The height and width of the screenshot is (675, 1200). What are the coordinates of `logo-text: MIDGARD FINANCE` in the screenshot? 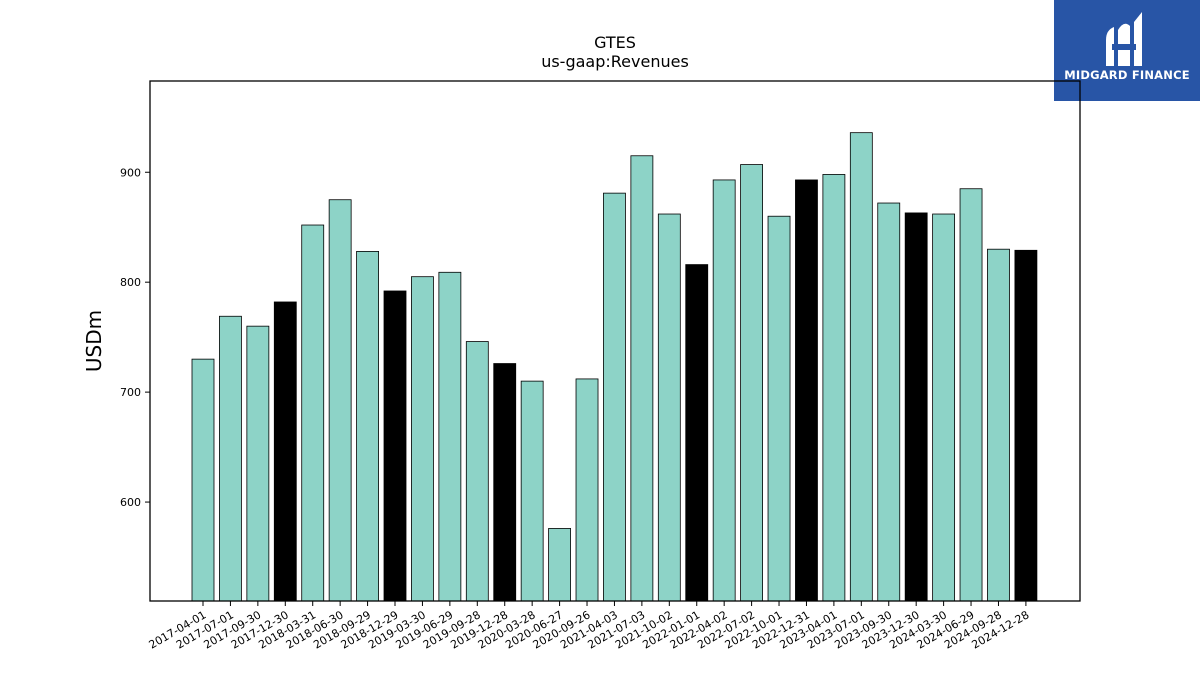 It's located at (1127, 75).